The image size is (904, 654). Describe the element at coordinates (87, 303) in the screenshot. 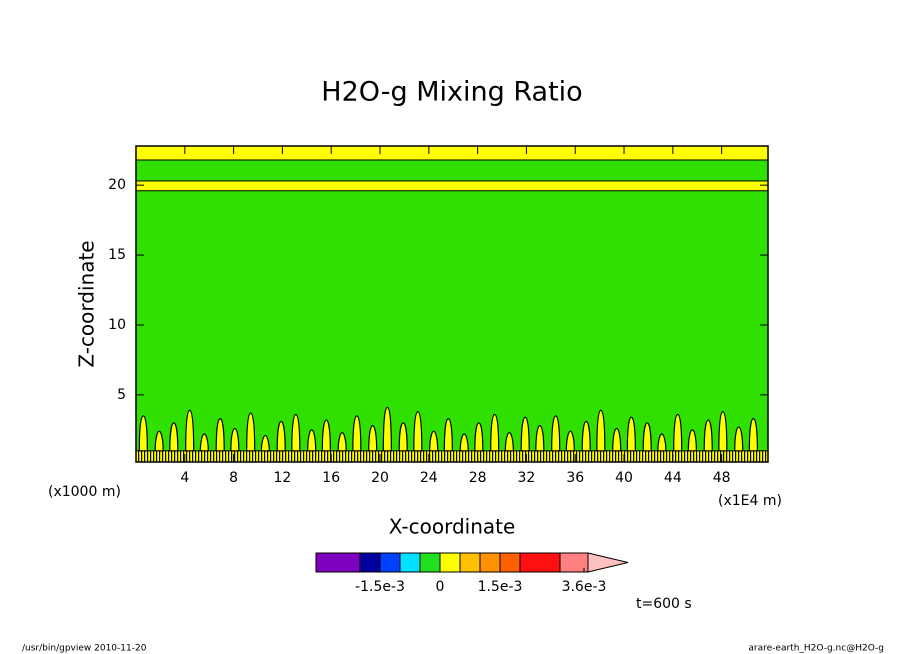

I see `y-axis-label: Z-coordinate` at that location.